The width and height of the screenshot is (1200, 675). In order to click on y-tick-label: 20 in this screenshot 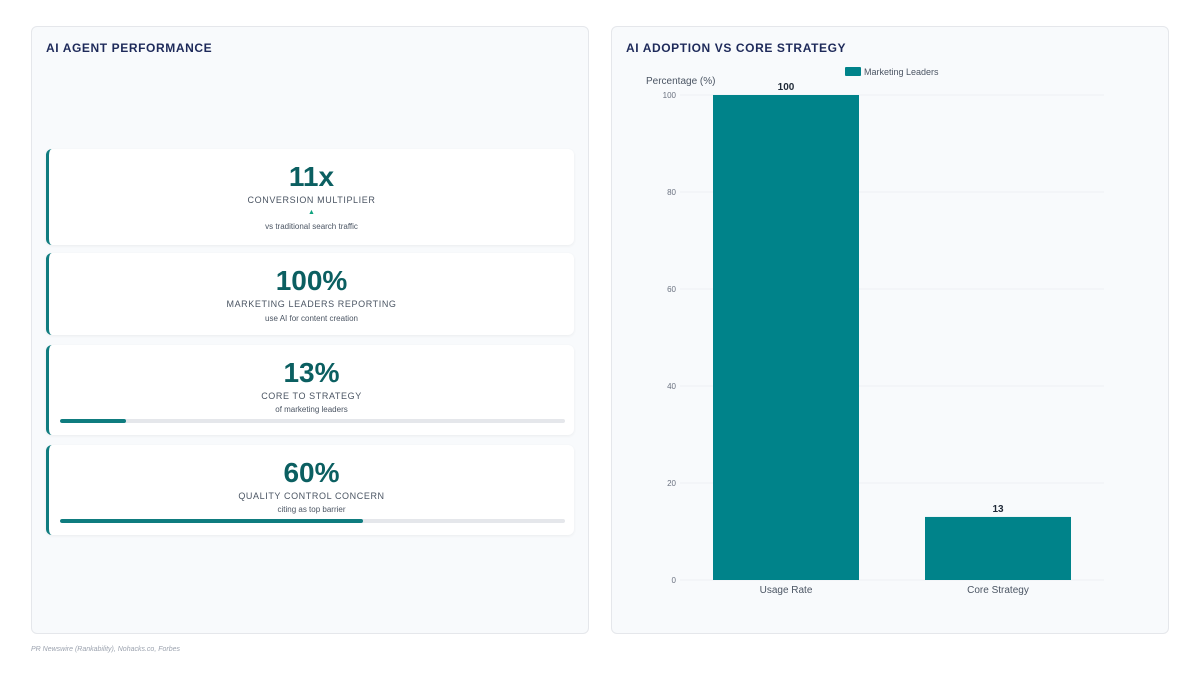, I will do `click(671, 483)`.